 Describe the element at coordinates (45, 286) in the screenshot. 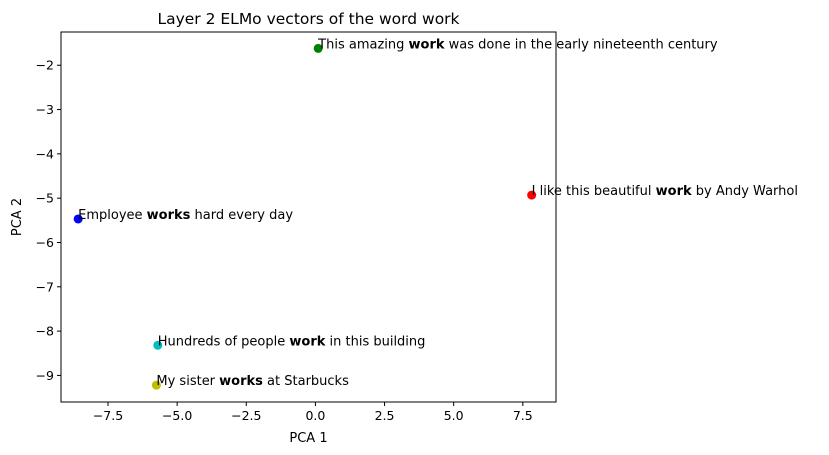

I see `y-tick-label: −7` at that location.